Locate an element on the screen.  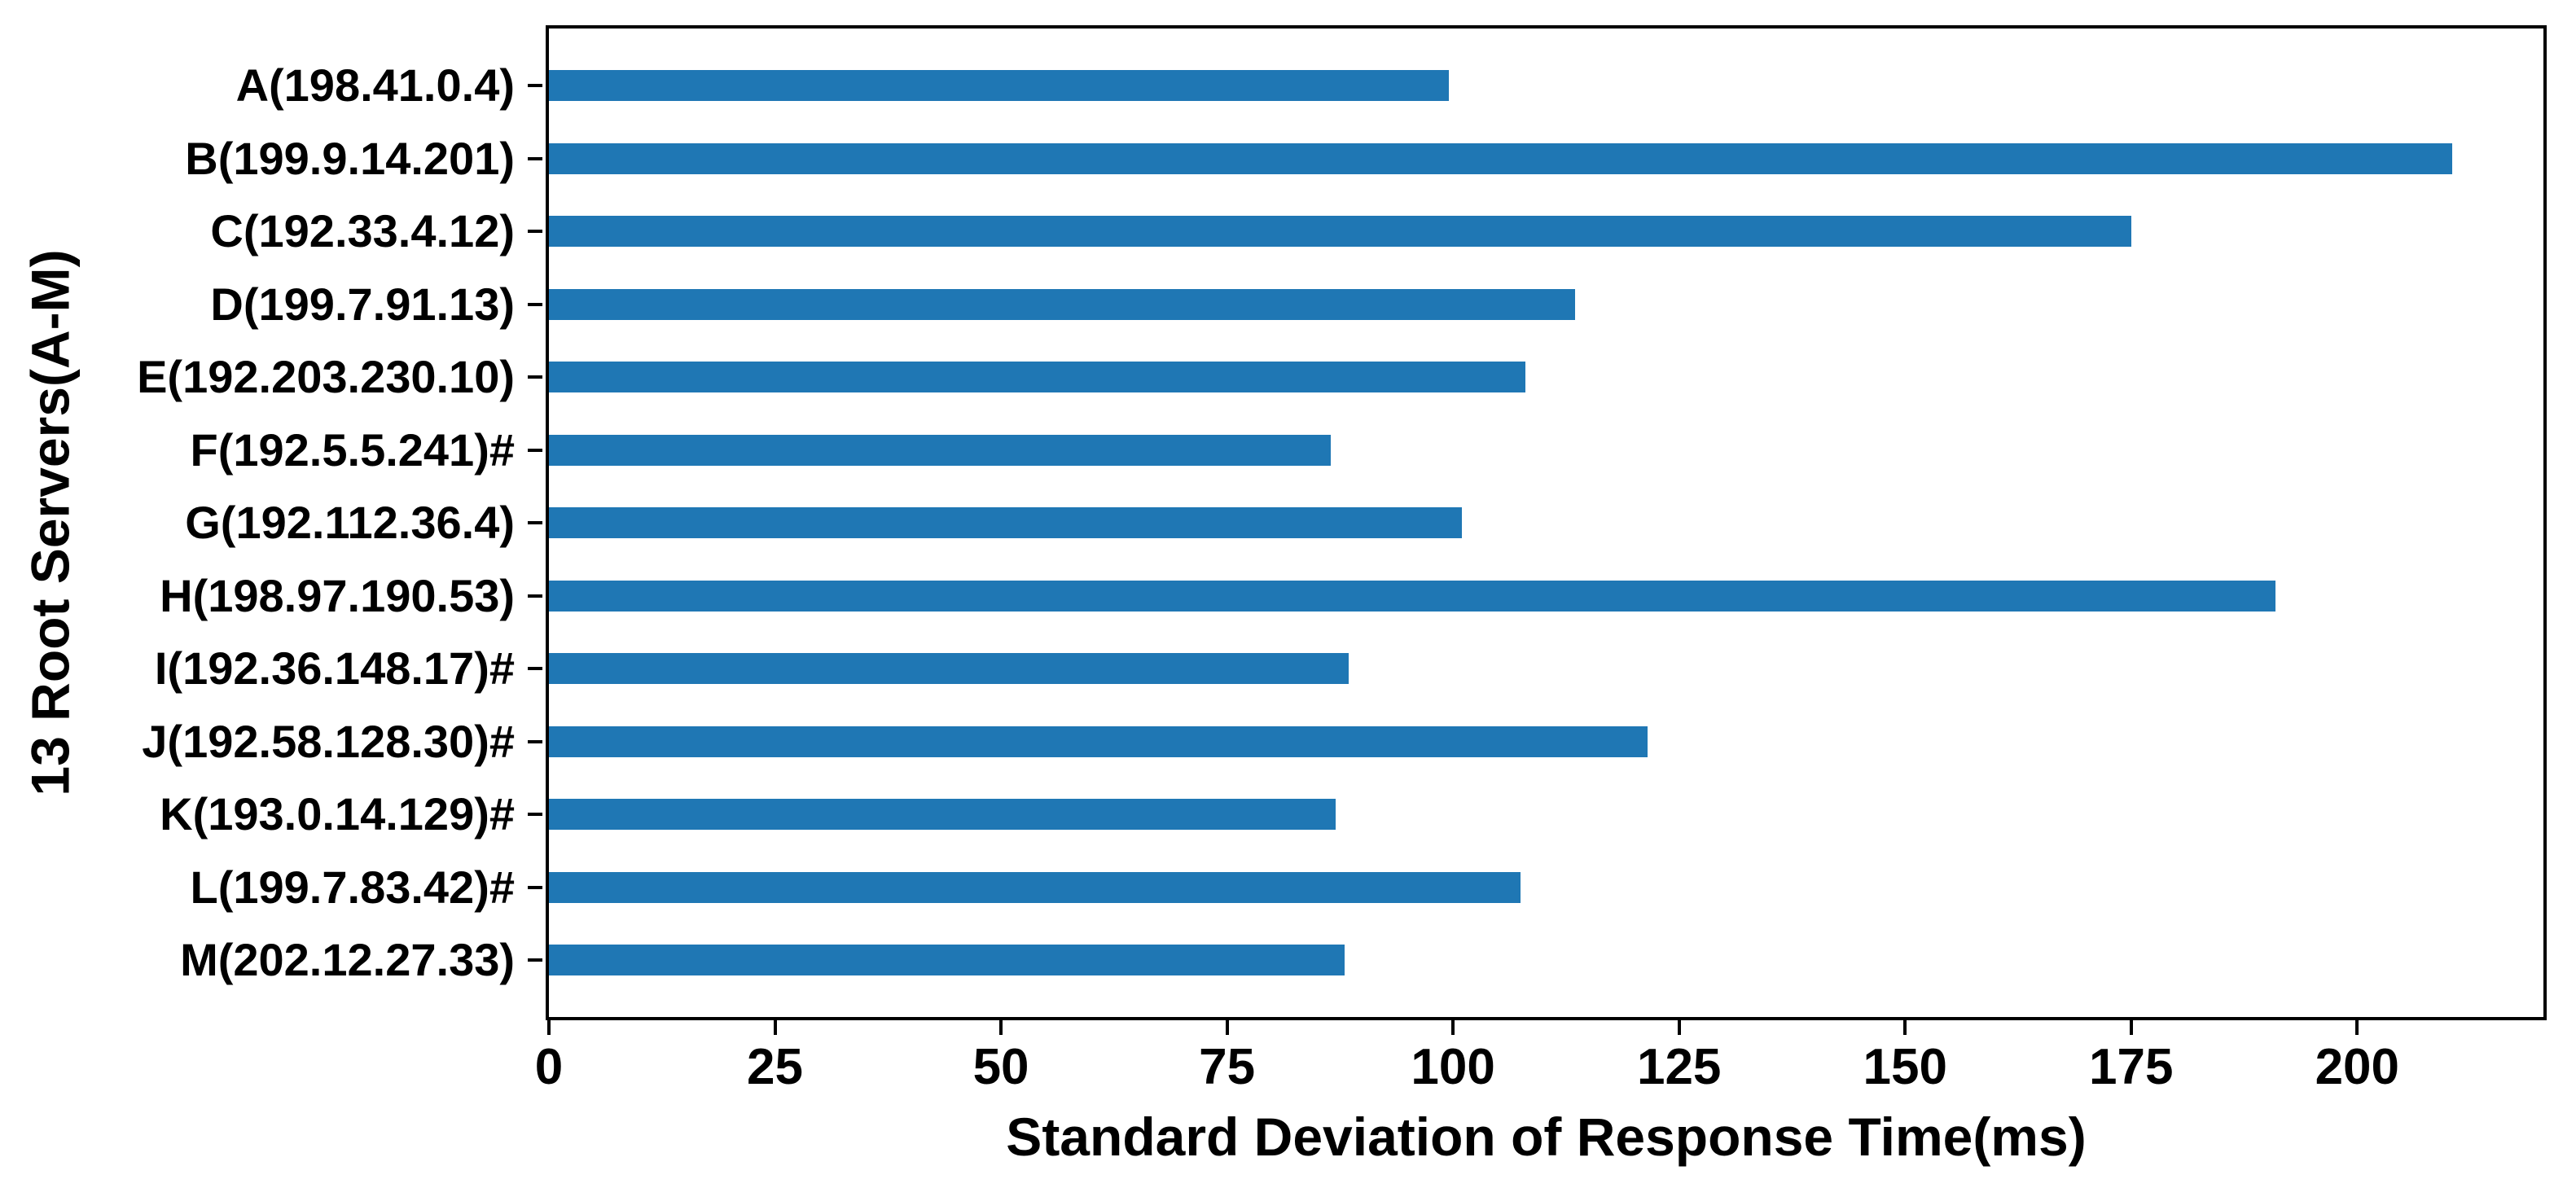
bar-G is located at coordinates (1006, 522).